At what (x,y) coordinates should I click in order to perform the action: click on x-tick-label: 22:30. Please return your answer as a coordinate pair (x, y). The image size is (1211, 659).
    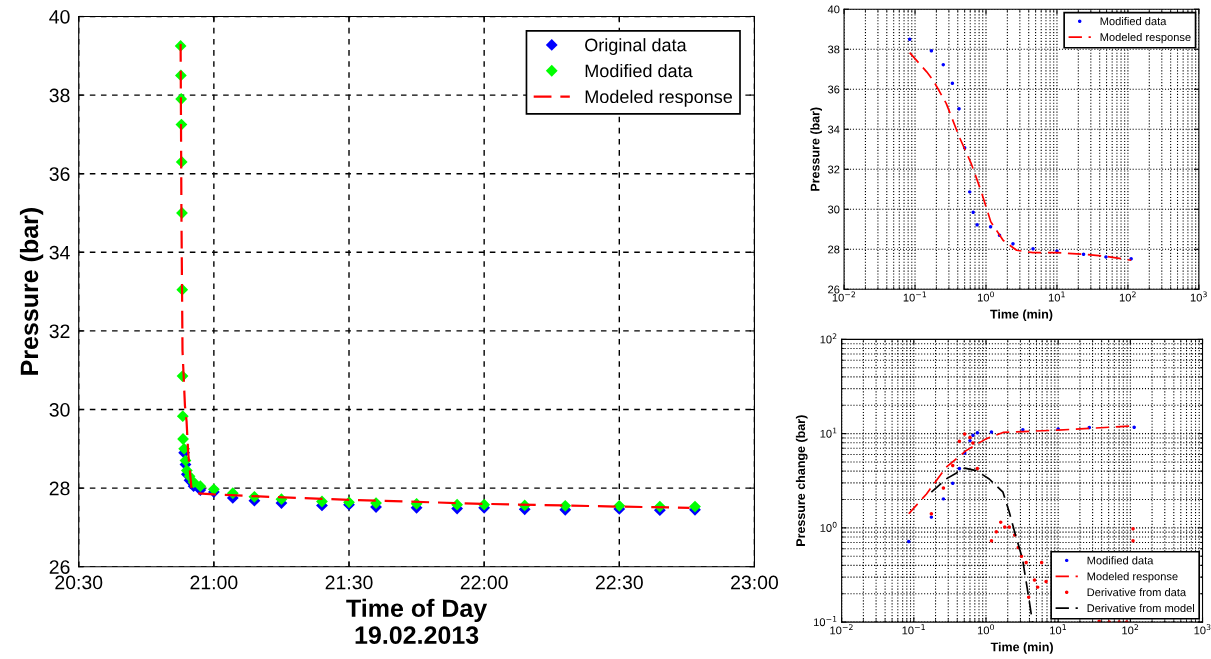
    Looking at the image, I should click on (619, 582).